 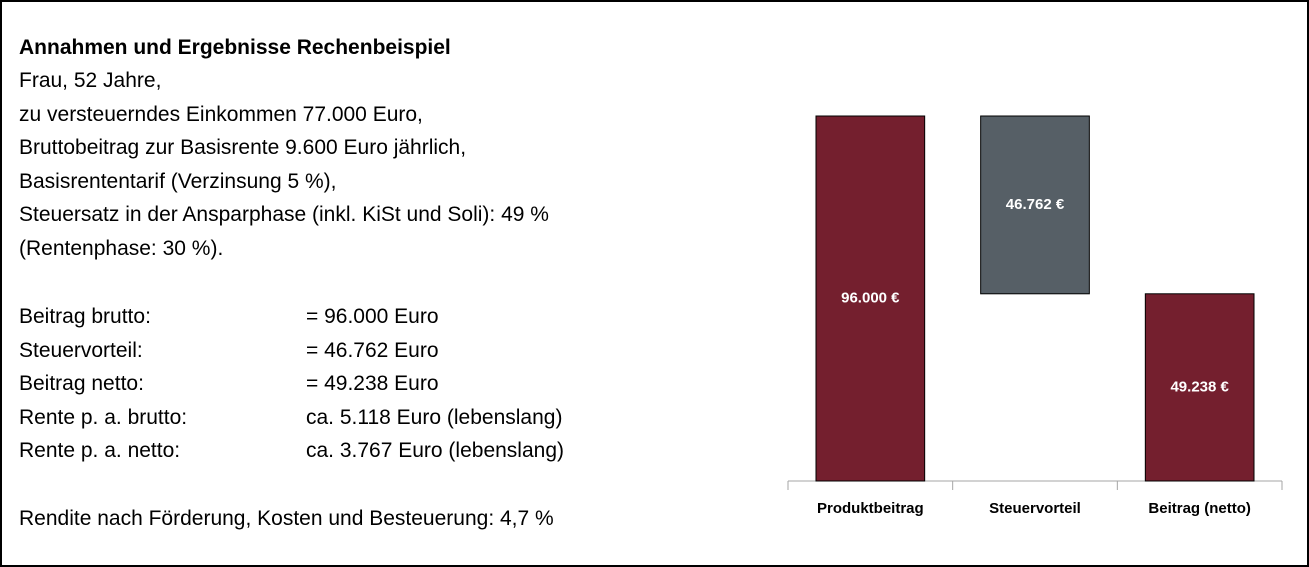 I want to click on title: Annahmen und Ergebnisse Rechenbeispiel, so click(x=235, y=47).